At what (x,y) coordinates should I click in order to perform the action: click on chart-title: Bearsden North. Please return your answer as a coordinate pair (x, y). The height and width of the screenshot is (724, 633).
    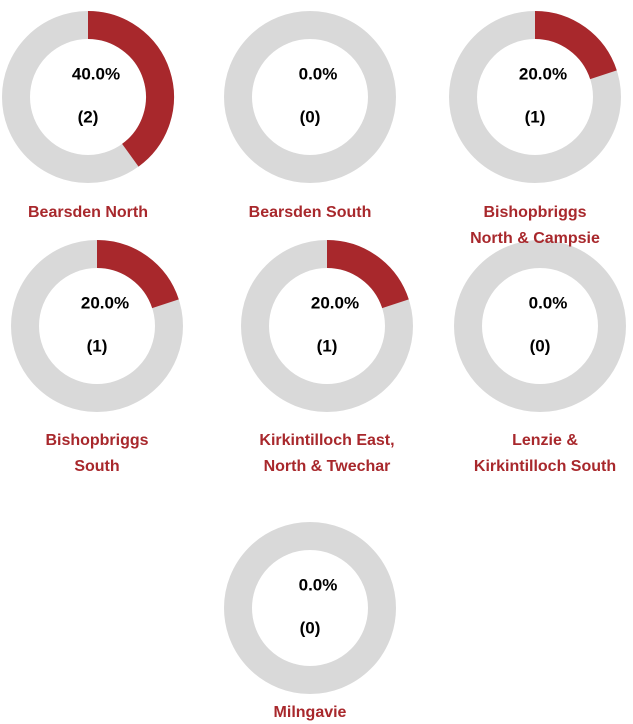
    Looking at the image, I should click on (88, 212).